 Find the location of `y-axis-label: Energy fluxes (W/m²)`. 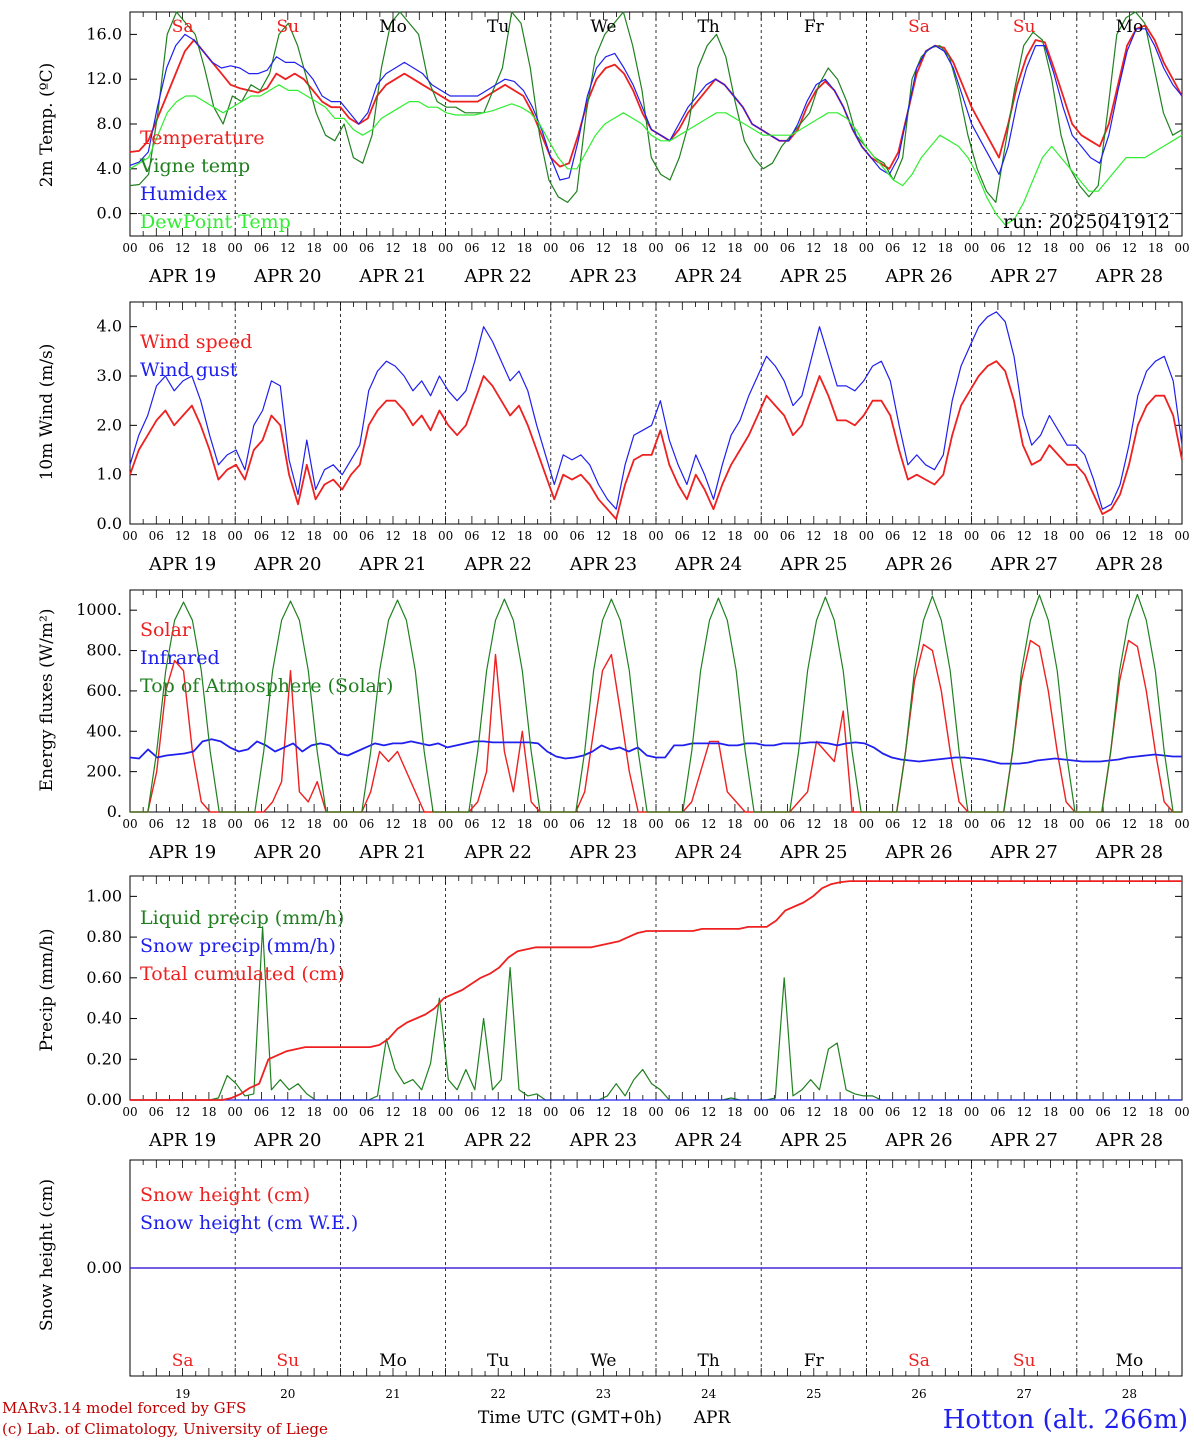

y-axis-label: Energy fluxes (W/m²) is located at coordinates (47, 700).